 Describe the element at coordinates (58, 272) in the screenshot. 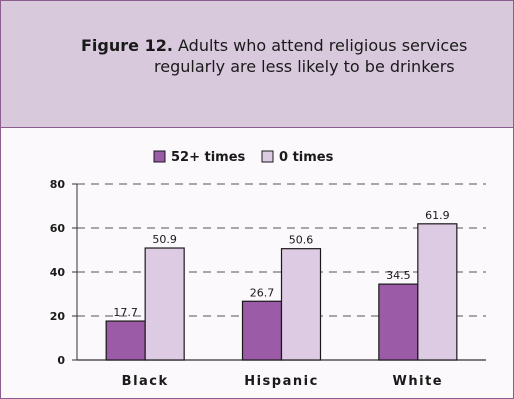

I see `y-tick-label: 40` at that location.